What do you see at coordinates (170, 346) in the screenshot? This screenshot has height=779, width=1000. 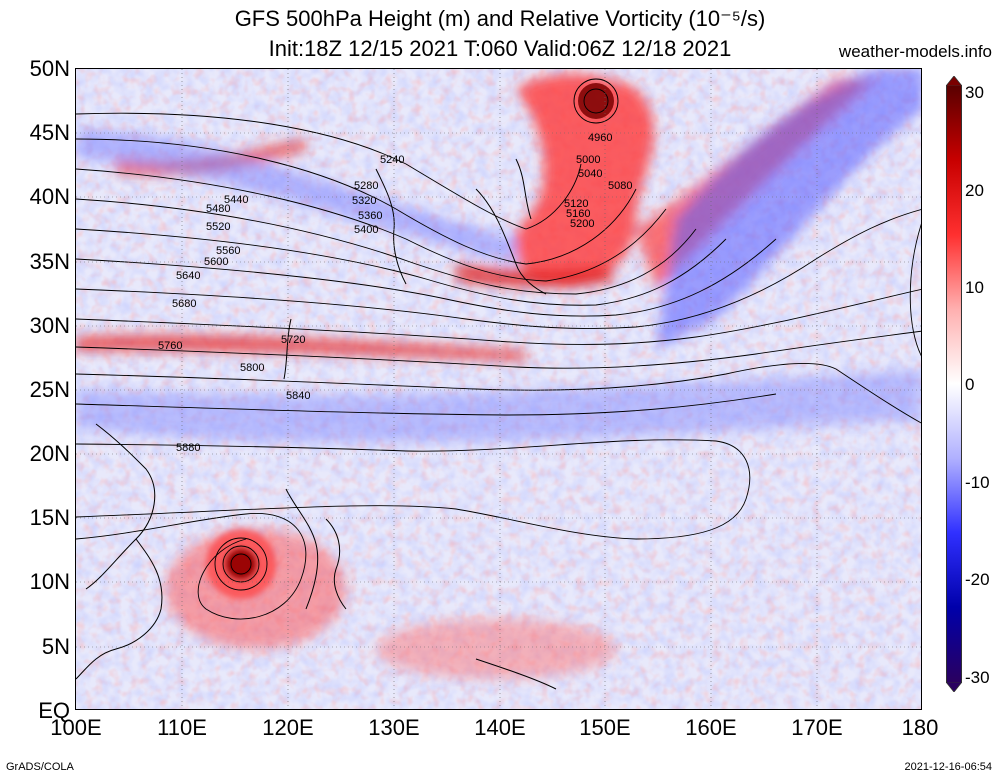 I see `contour-label: 5760` at bounding box center [170, 346].